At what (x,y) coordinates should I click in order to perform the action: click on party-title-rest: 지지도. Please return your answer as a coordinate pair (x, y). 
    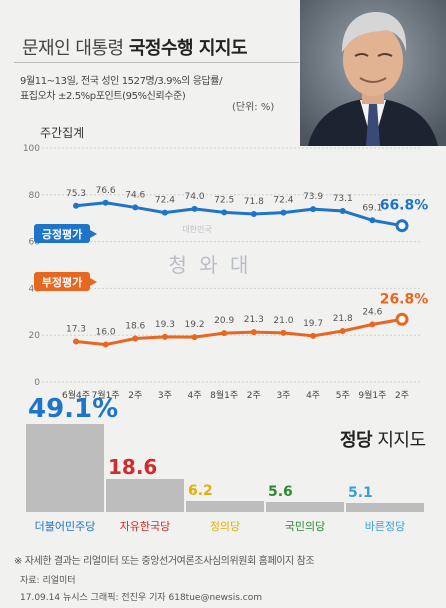
    Looking at the image, I should click on (399, 440).